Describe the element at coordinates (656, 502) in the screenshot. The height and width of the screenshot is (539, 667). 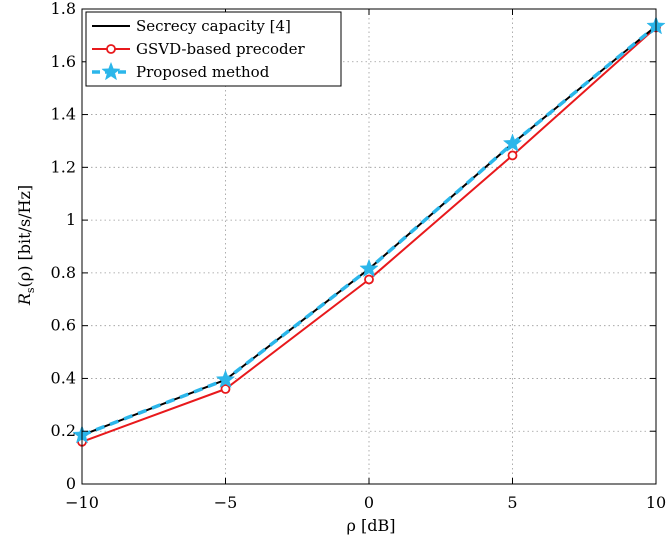
I see `x-tick-label: 10` at that location.